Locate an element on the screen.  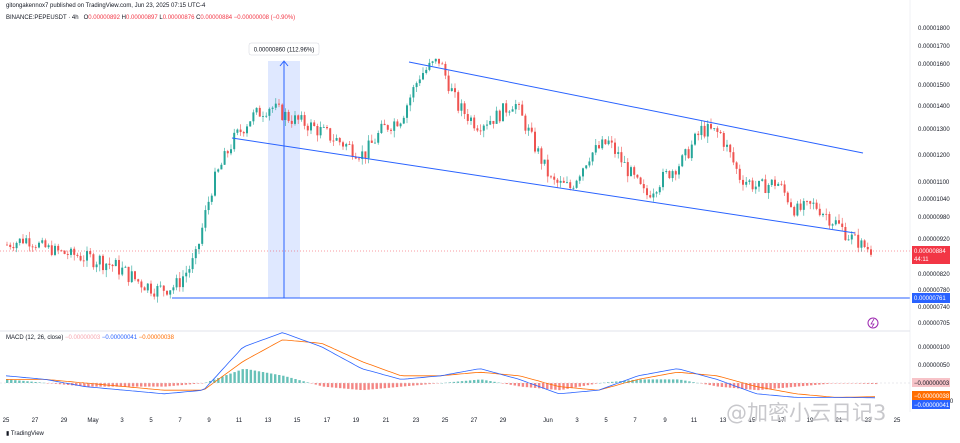
watermark: @加密小云日记3 is located at coordinates (806, 413).